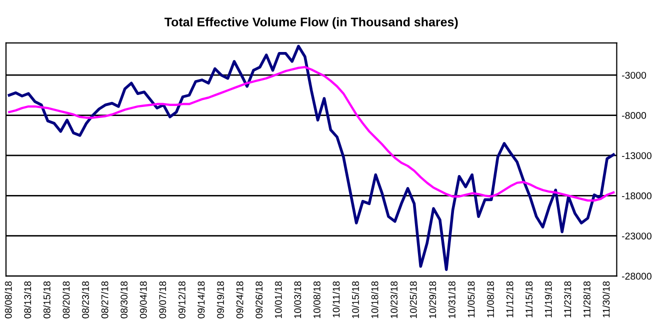  Describe the element at coordinates (634, 115) in the screenshot. I see `y-tick-label: -8000` at that location.